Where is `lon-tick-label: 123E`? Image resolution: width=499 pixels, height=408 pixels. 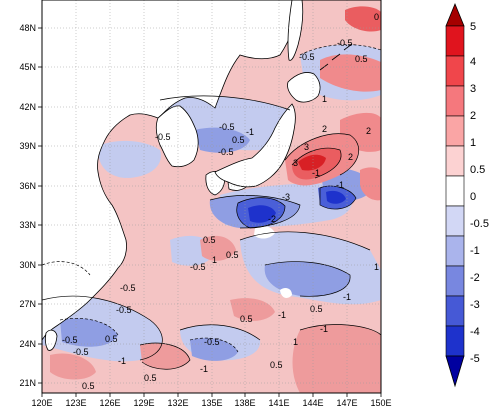
lon-tick-label: 123E is located at coordinates (75, 403).